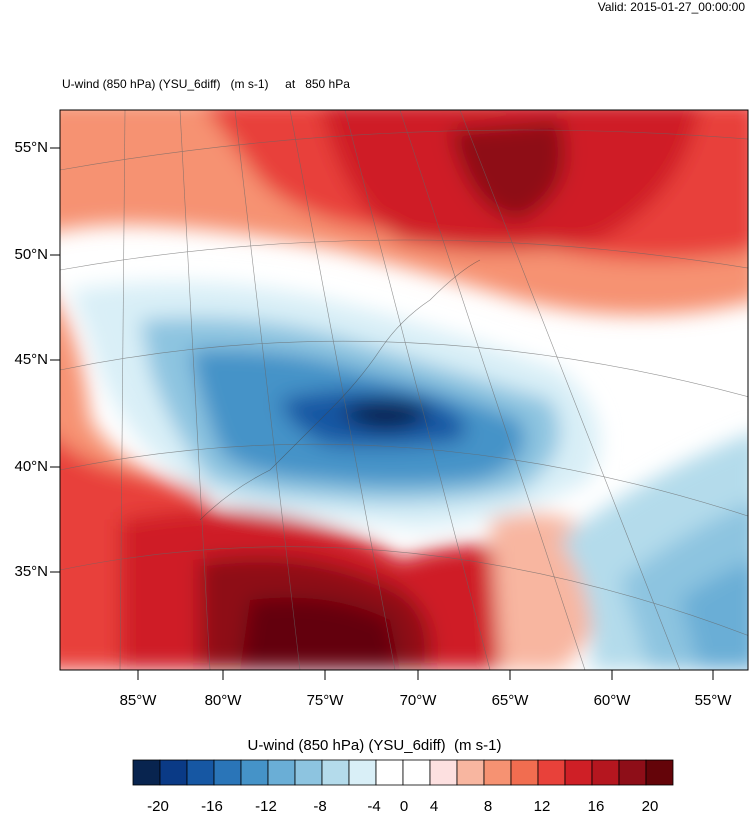  Describe the element at coordinates (31, 466) in the screenshot. I see `lat-label-40: 40°N` at that location.